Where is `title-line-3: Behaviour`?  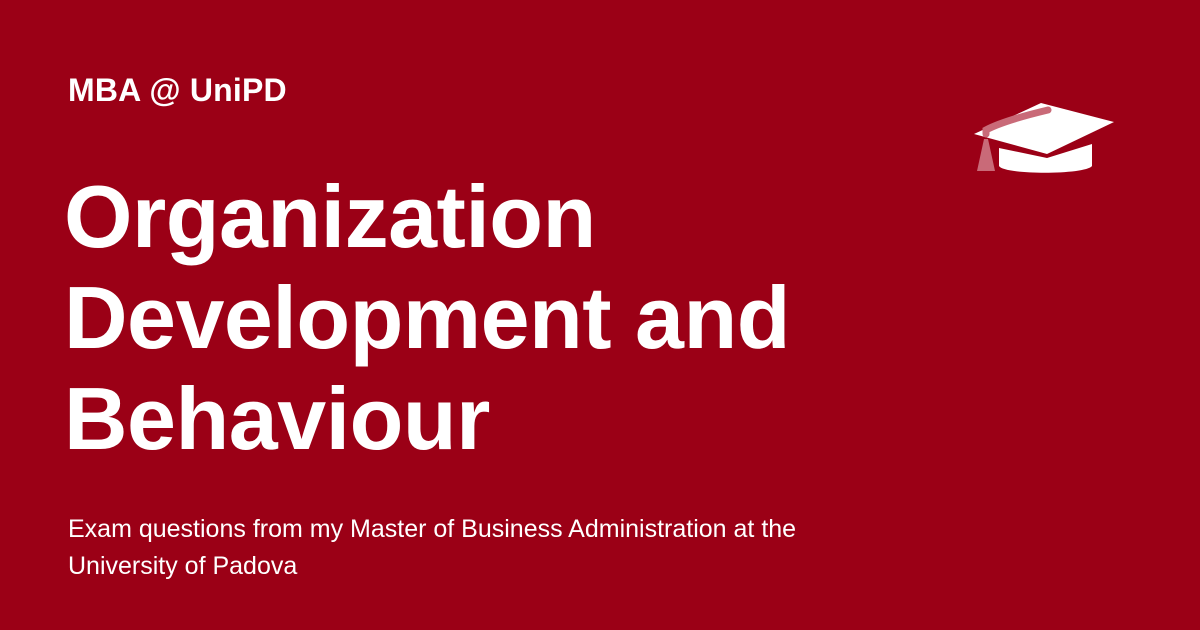
title-line-3: Behaviour is located at coordinates (277, 418).